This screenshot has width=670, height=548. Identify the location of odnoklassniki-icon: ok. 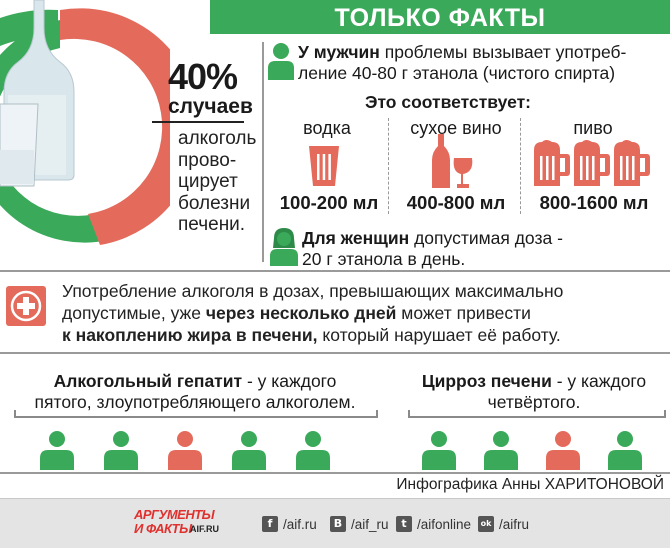
(486, 524).